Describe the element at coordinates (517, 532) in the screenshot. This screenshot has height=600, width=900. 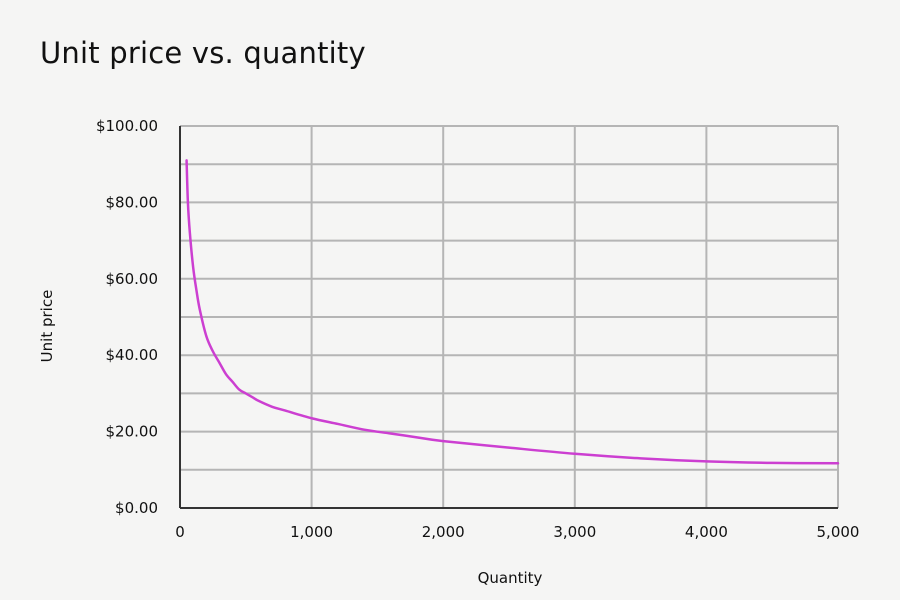
I see `x-axis-ticks: 0 1,000 2,000 3,000 4,000 5,000` at that location.